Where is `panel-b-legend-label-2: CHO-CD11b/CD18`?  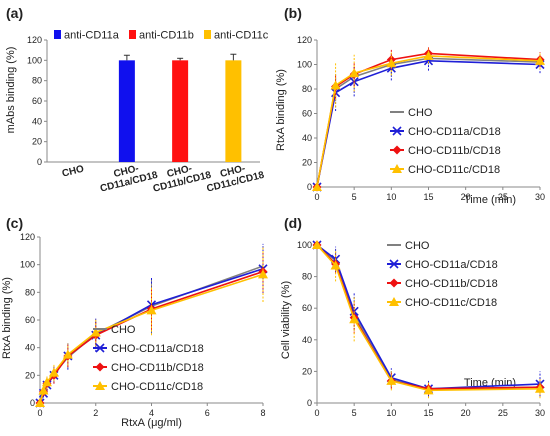
panel-b-legend-label-2: CHO-CD11b/CD18 is located at coordinates (454, 151).